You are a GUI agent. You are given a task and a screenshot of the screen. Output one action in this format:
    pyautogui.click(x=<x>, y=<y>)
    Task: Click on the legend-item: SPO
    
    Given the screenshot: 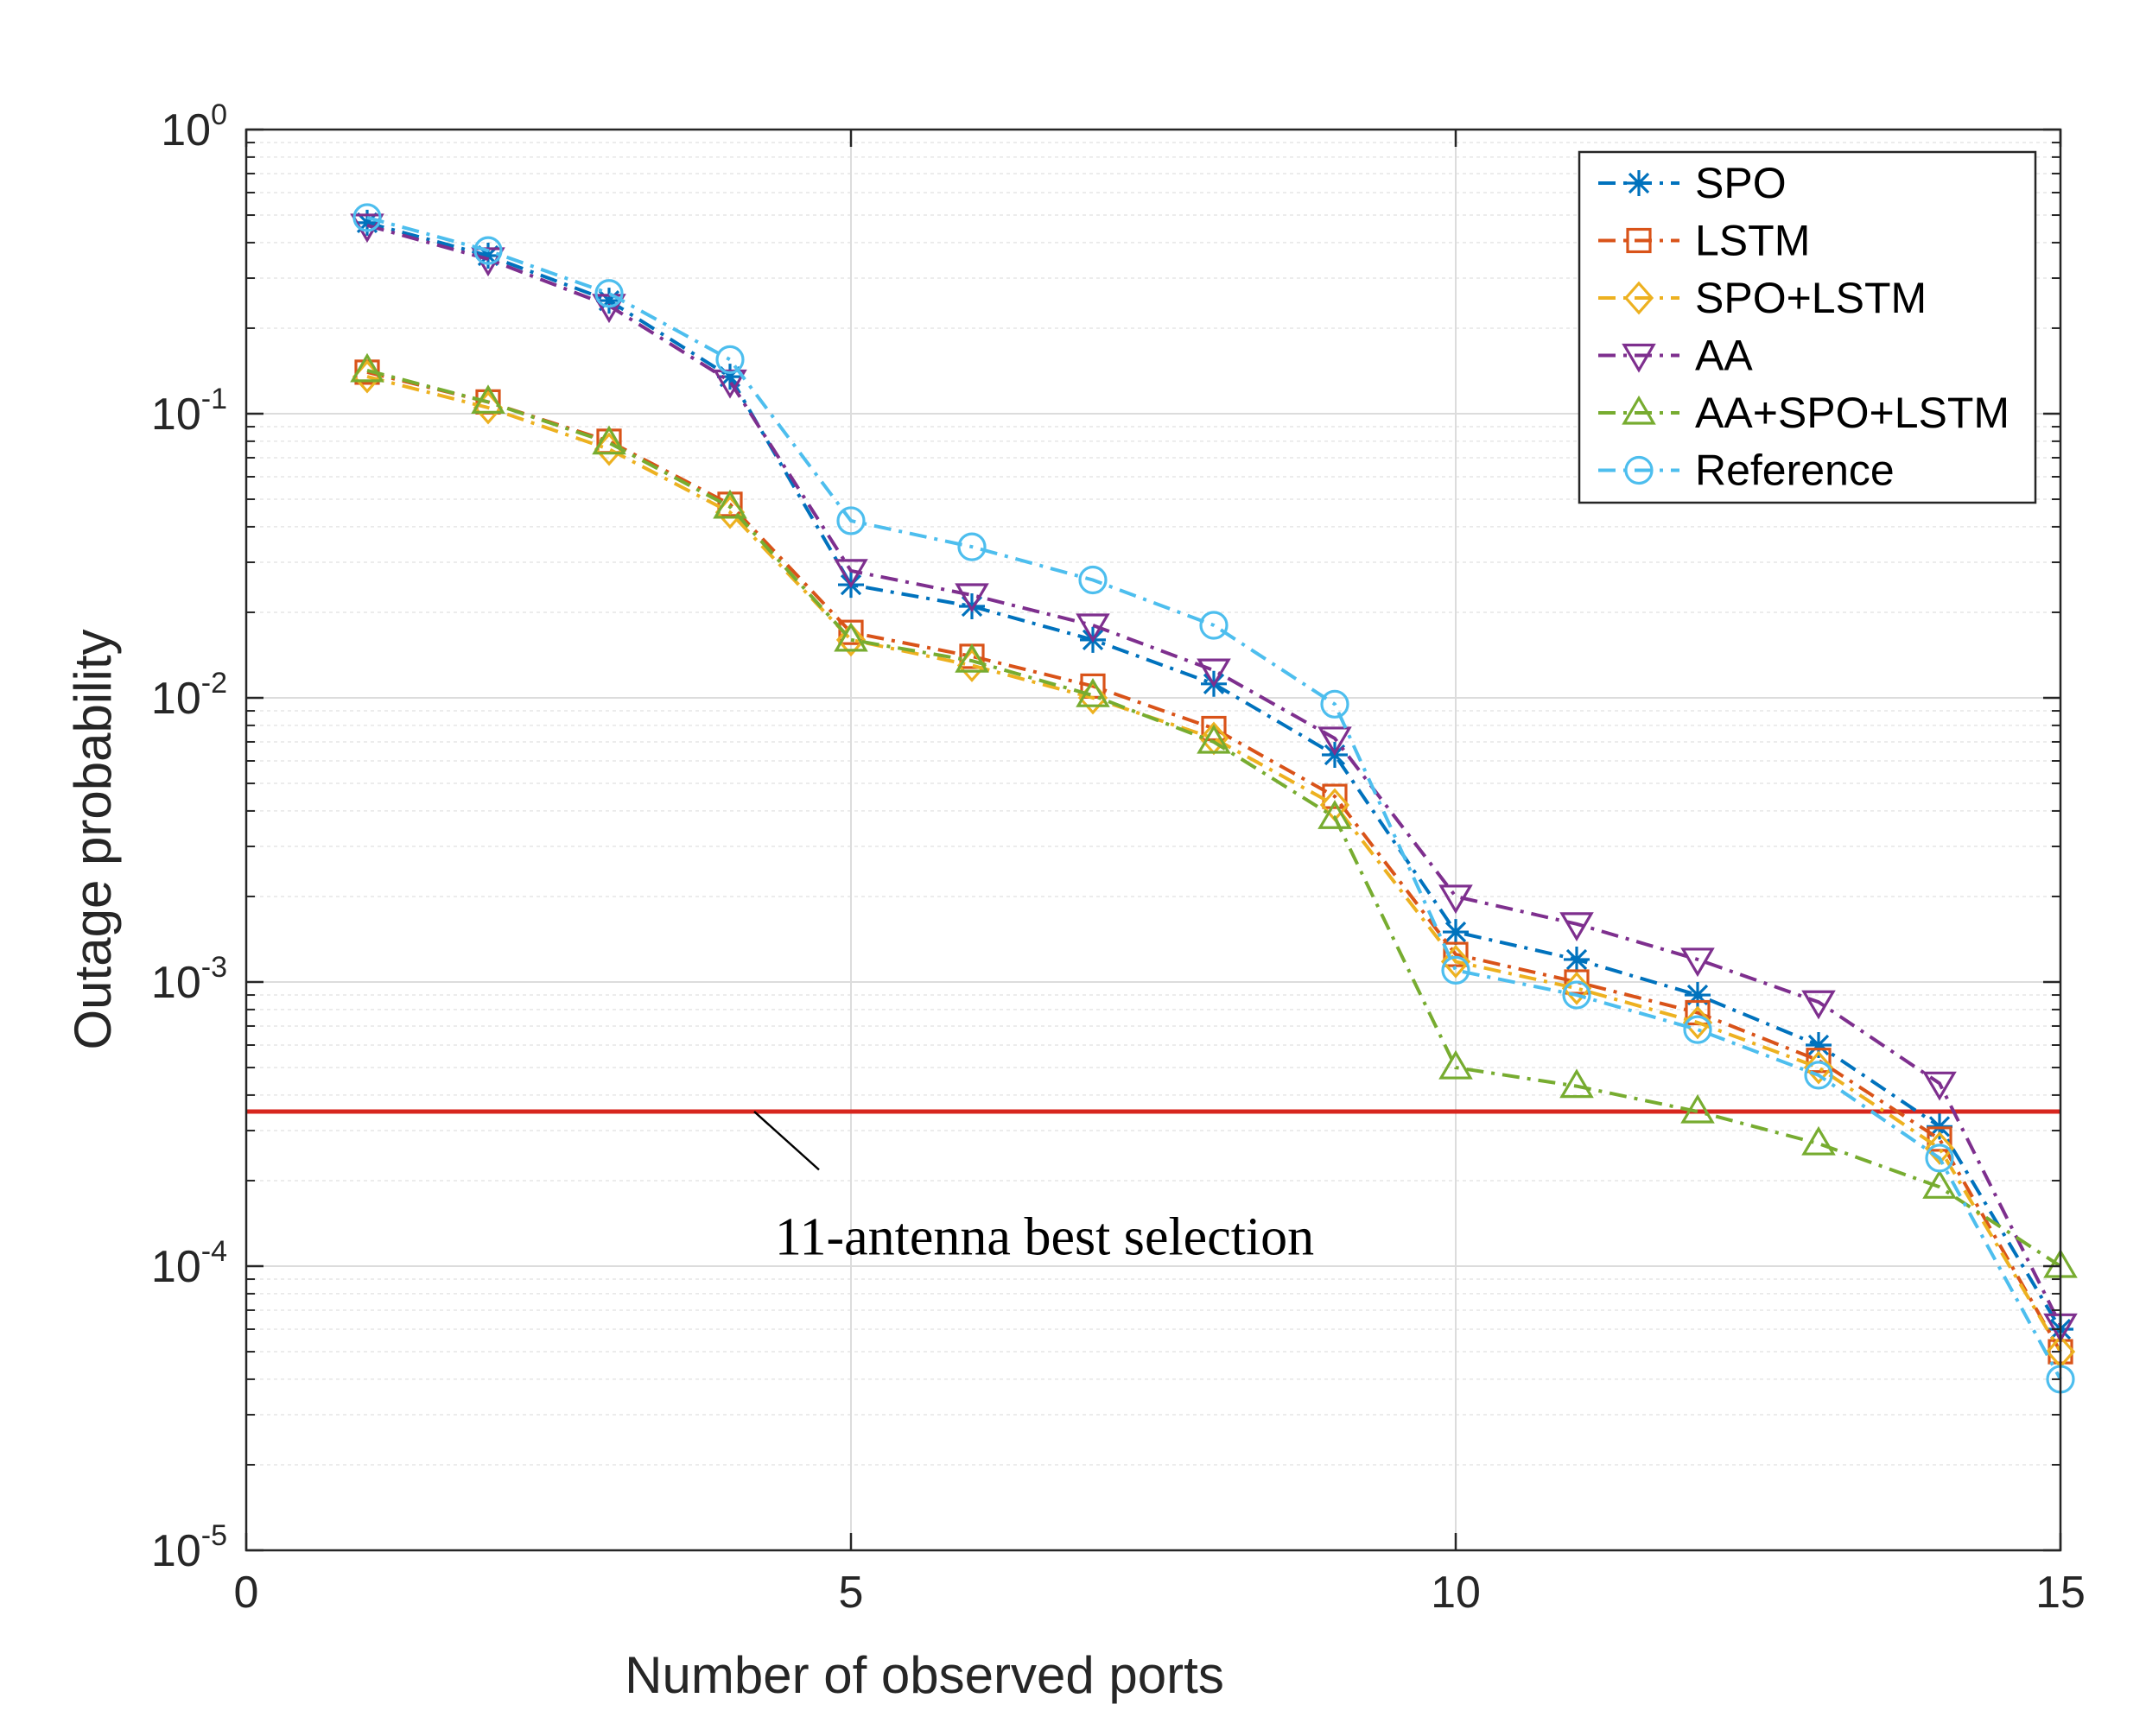 What is the action you would take?
    pyautogui.click(x=1692, y=183)
    